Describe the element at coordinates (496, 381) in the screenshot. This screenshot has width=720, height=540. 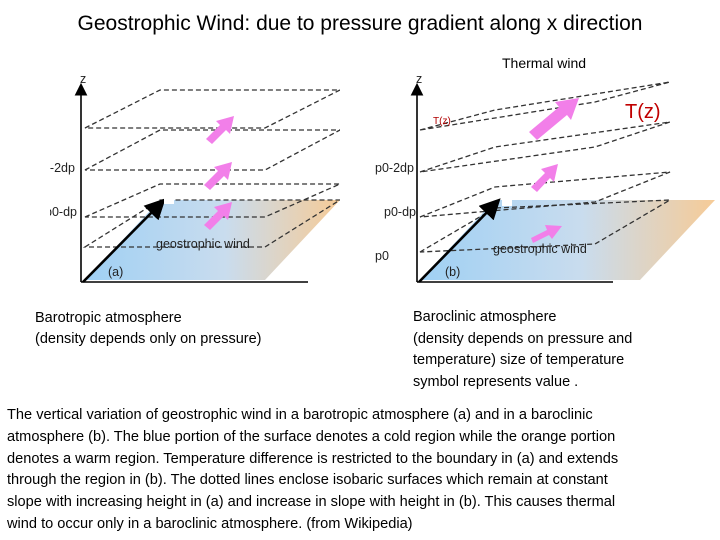
I see `caption-line: symbol represents value .` at that location.